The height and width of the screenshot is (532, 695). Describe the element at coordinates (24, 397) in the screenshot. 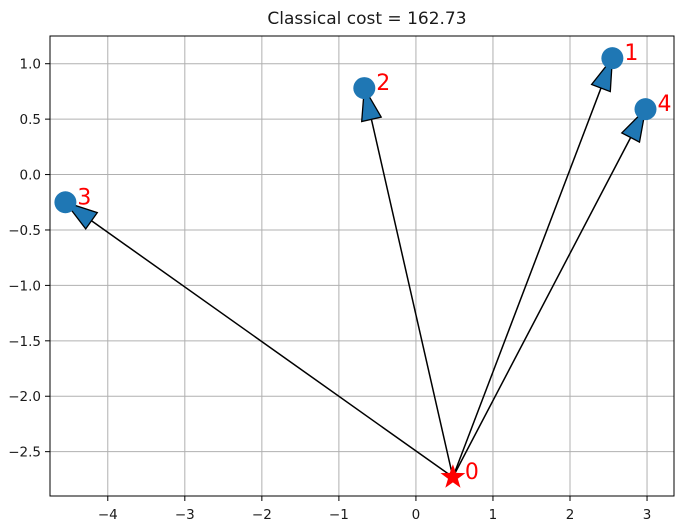

I see `y-tick-label: −2.0` at that location.